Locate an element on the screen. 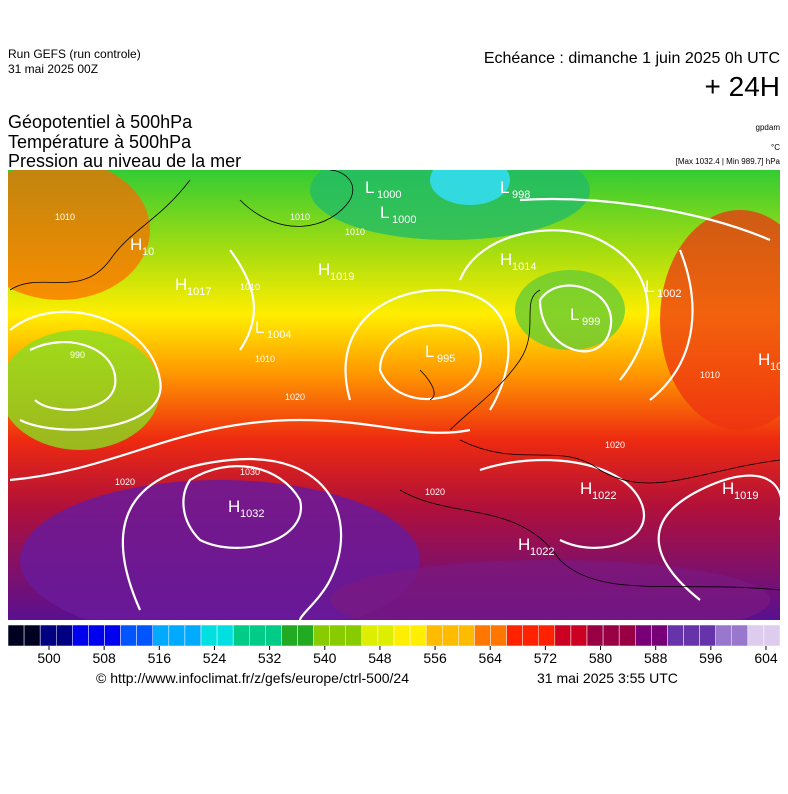 The height and width of the screenshot is (794, 788). colorbar-tick-label: 604 is located at coordinates (766, 658).